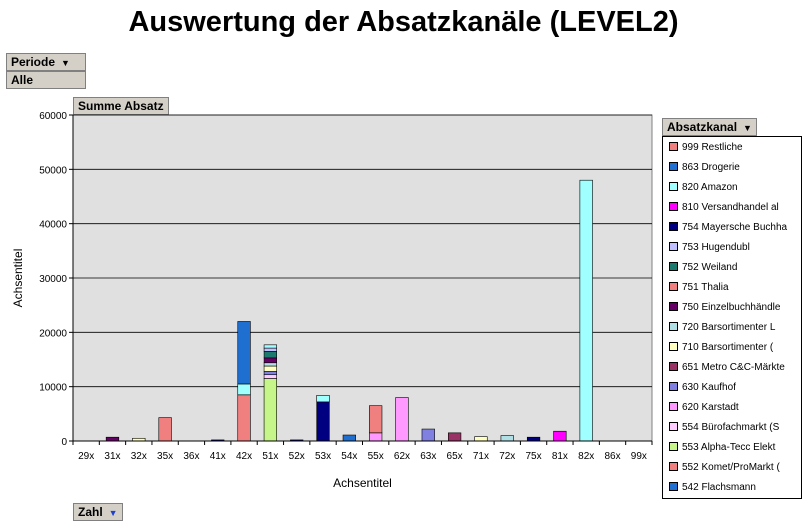  I want to click on legend-item: 863 Drogerie, so click(734, 168).